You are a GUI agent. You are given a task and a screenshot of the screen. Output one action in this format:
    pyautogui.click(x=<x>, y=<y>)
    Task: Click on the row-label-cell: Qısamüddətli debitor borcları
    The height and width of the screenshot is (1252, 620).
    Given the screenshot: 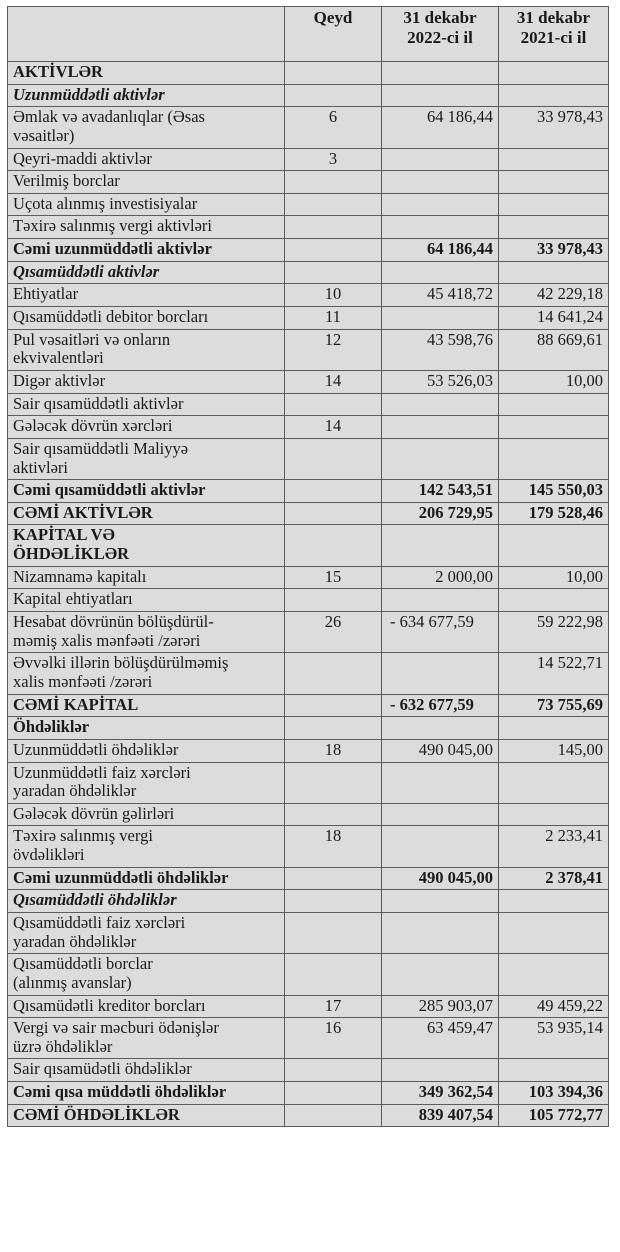 What is the action you would take?
    pyautogui.click(x=146, y=318)
    